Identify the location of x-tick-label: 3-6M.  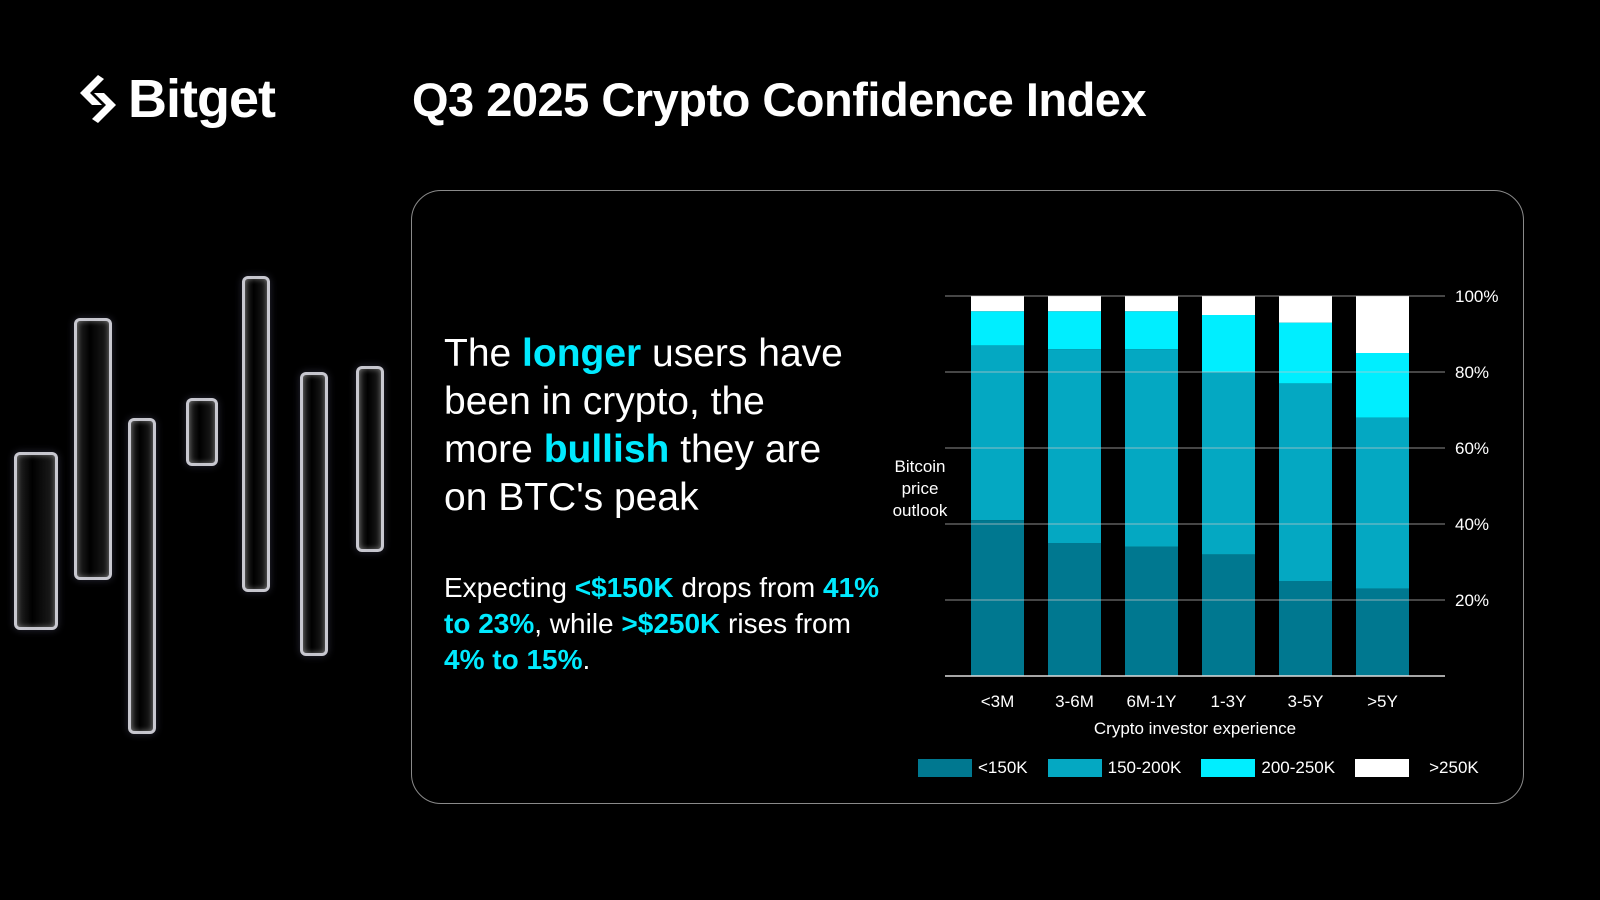
(1074, 701).